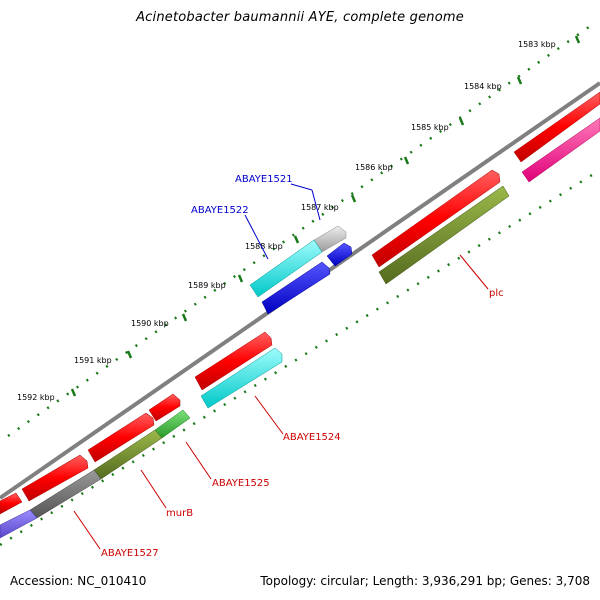  What do you see at coordinates (256, 237) in the screenshot?
I see `leader-ABAYE1522` at bounding box center [256, 237].